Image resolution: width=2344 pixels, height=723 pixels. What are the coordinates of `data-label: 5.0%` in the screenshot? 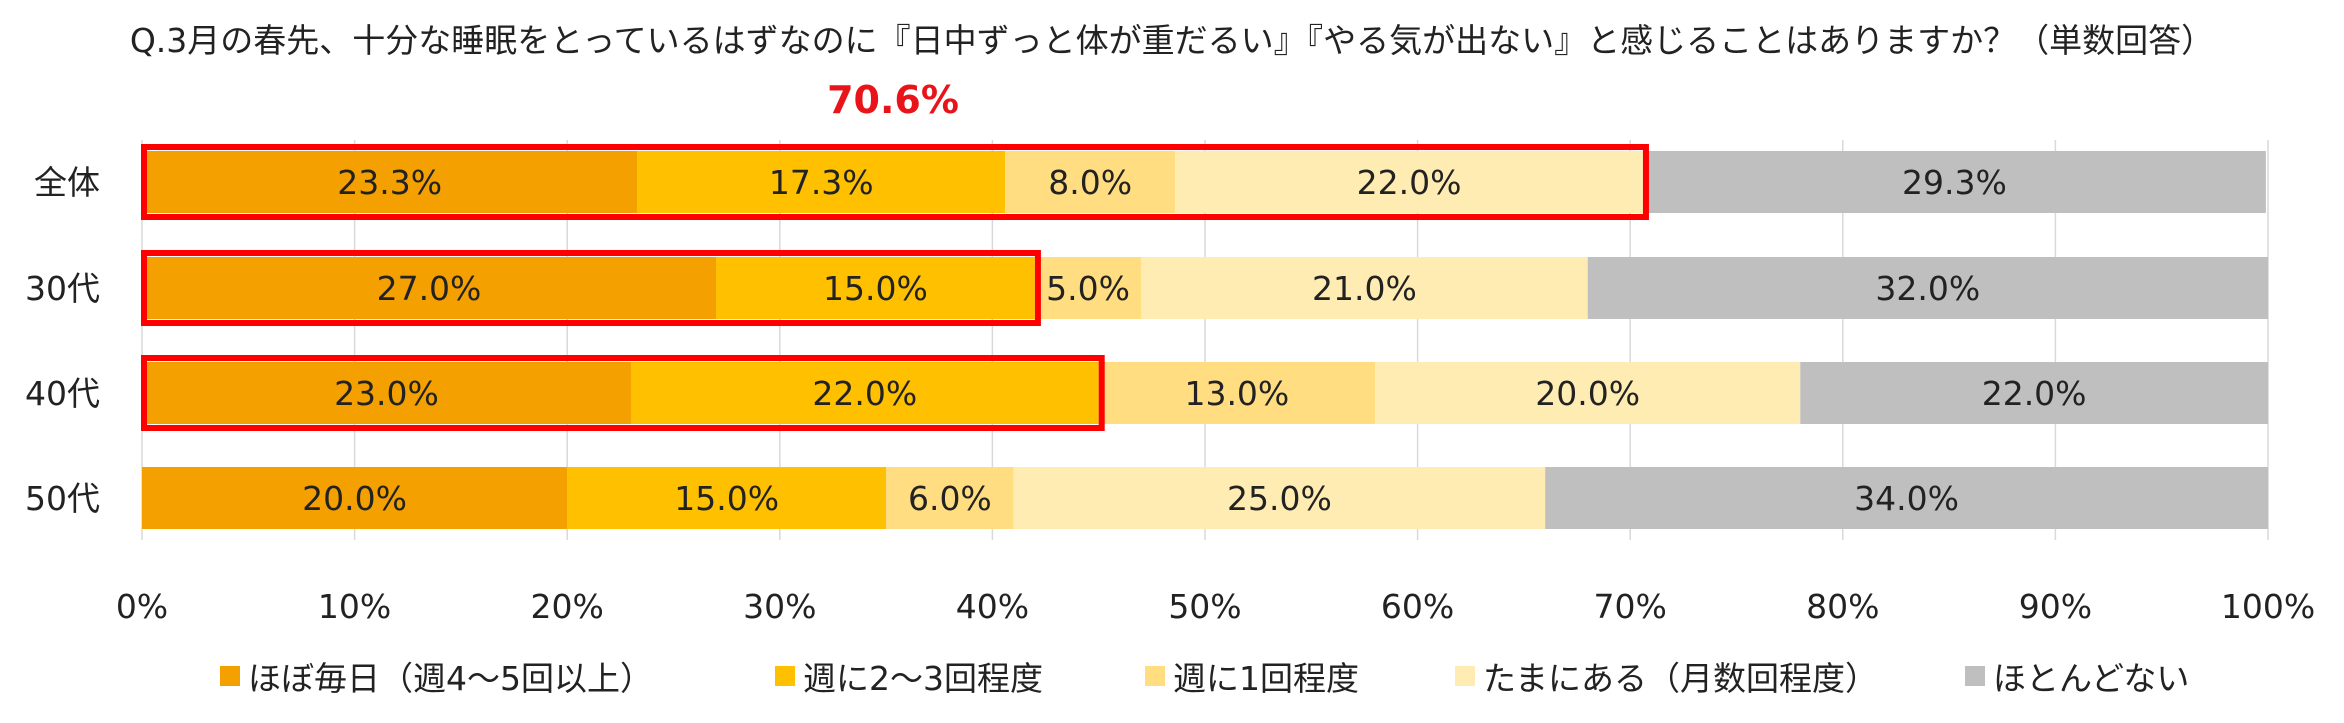 It's located at (1088, 288).